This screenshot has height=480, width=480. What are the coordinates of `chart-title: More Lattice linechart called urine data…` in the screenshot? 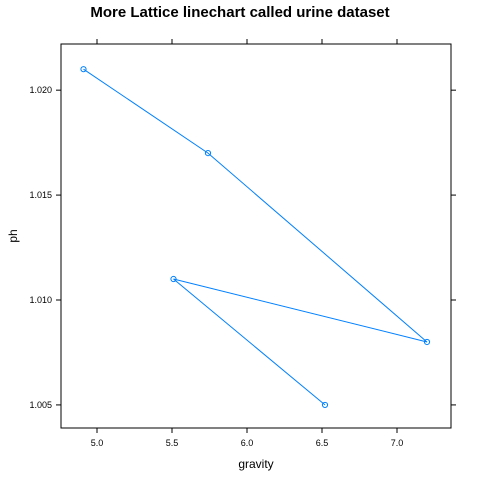 It's located at (239, 12).